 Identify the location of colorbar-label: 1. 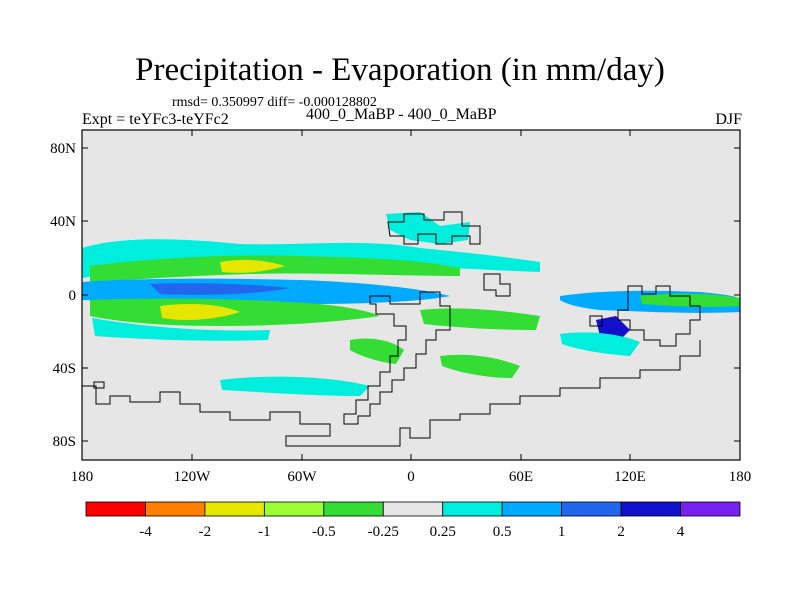
(562, 532).